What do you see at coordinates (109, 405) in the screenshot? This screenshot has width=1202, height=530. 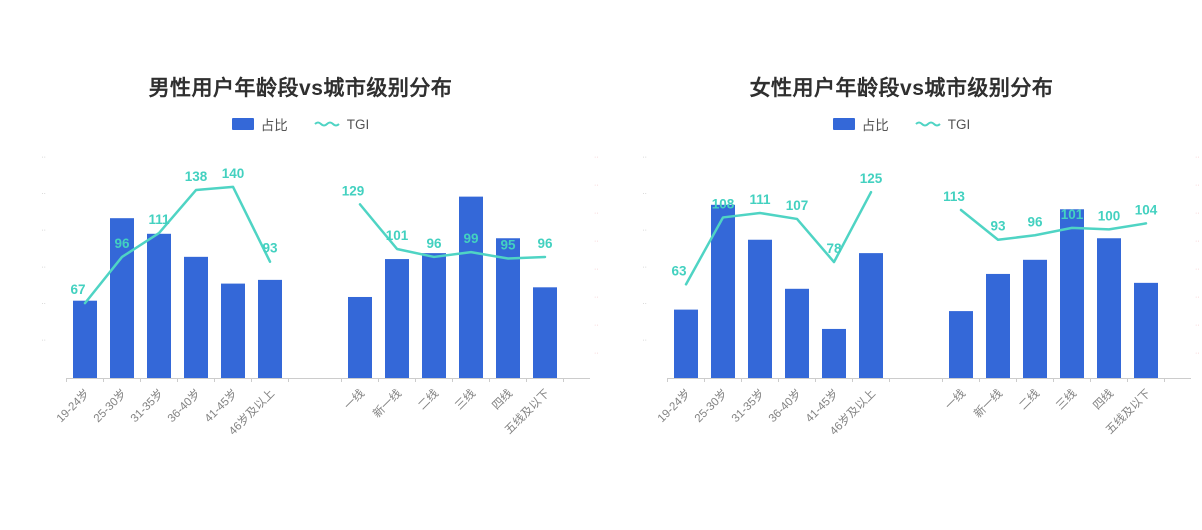 I see `x-axis-label-25-30岁: 25-30岁` at bounding box center [109, 405].